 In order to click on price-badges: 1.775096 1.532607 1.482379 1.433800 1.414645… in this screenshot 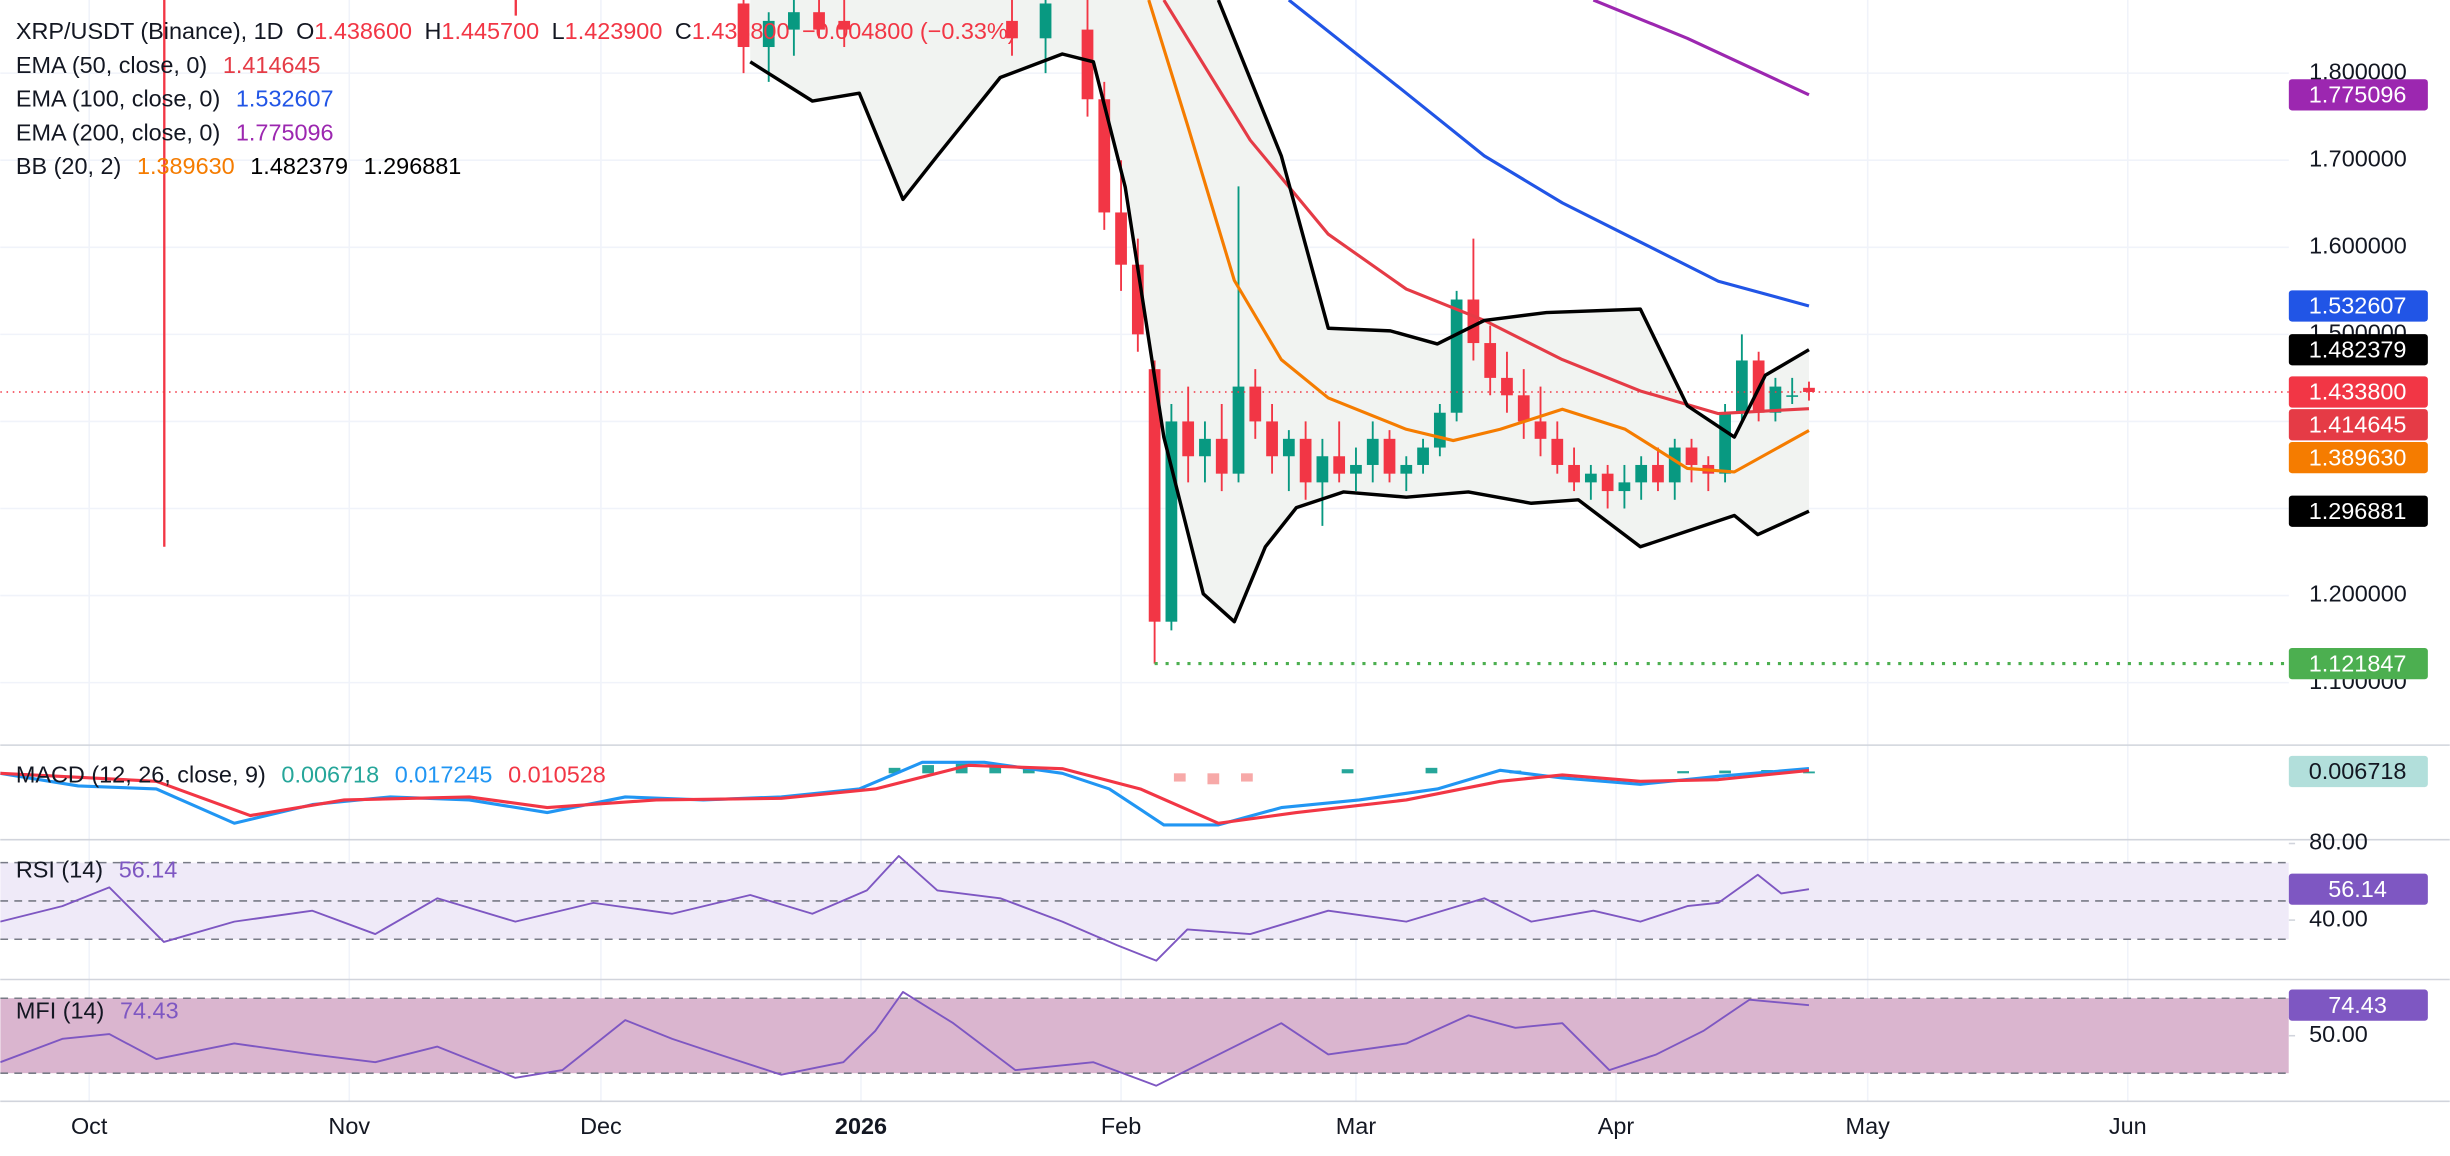, I will do `click(2358, 550)`.